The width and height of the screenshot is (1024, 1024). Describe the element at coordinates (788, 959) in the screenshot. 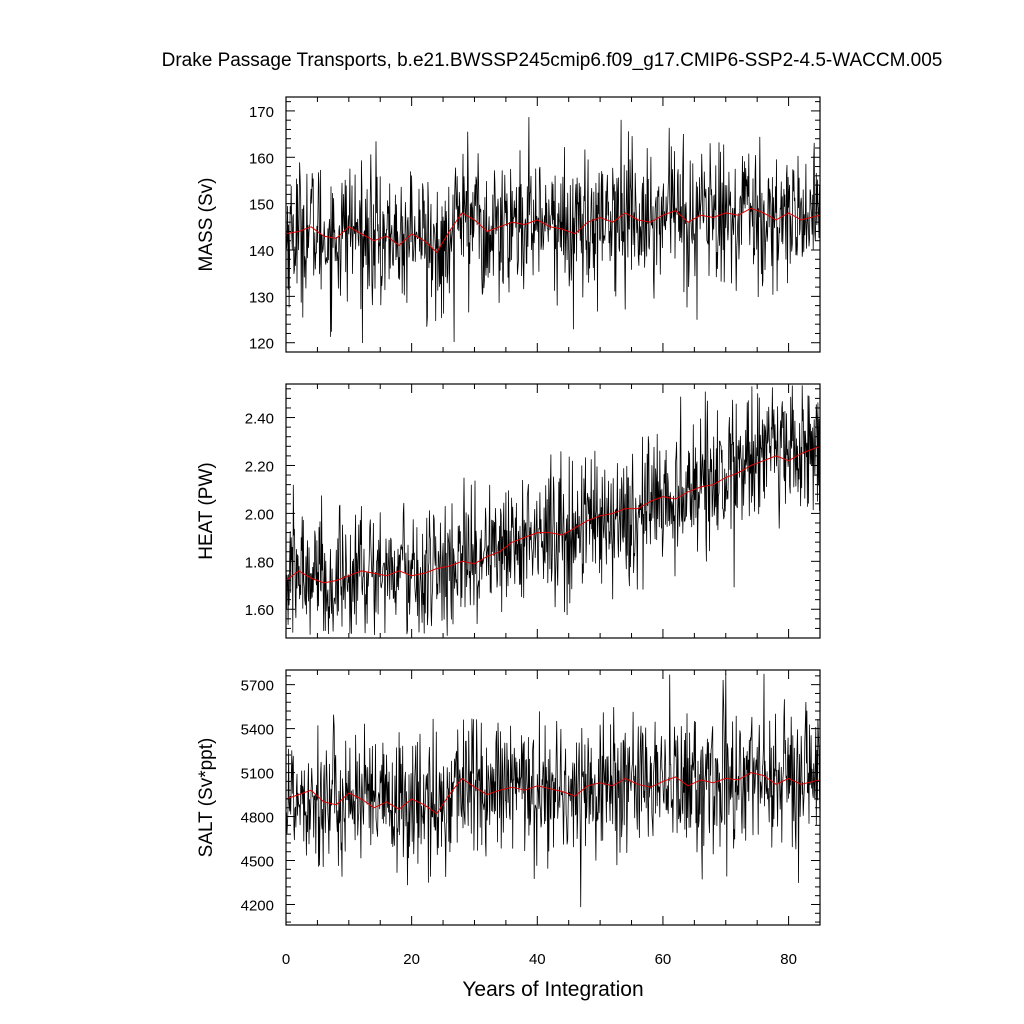

I see `x-tick-label: 80` at that location.